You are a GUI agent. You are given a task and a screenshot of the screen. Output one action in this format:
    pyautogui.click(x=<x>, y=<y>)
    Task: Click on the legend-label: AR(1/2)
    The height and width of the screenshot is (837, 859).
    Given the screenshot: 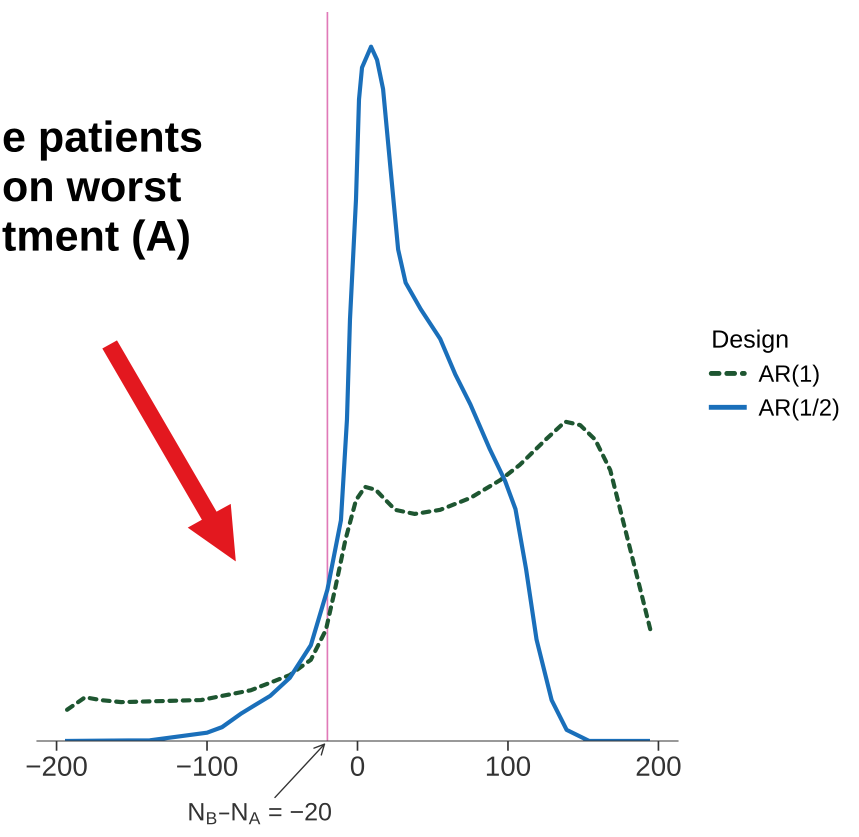 What is the action you would take?
    pyautogui.click(x=798, y=409)
    